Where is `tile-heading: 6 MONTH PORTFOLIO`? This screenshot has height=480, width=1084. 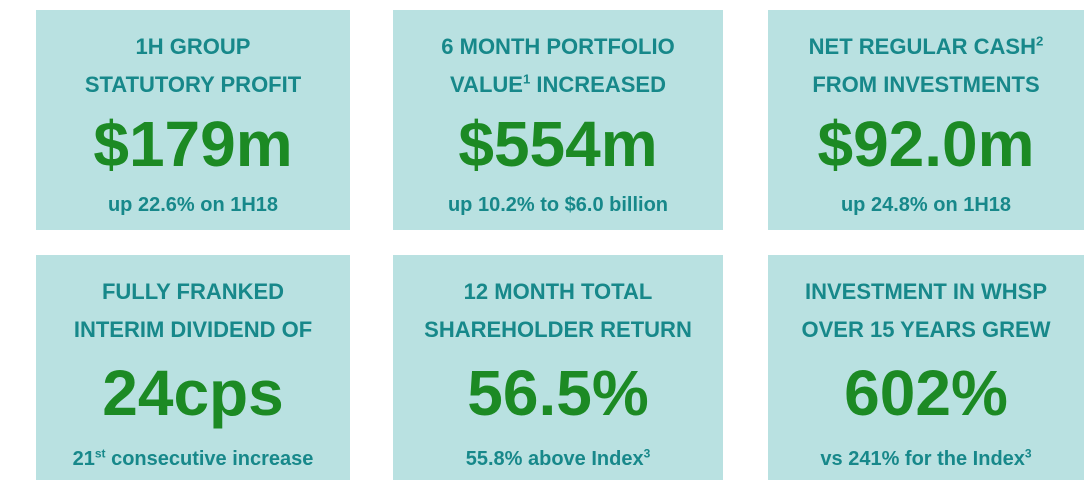 tile-heading: 6 MONTH PORTFOLIO is located at coordinates (558, 47).